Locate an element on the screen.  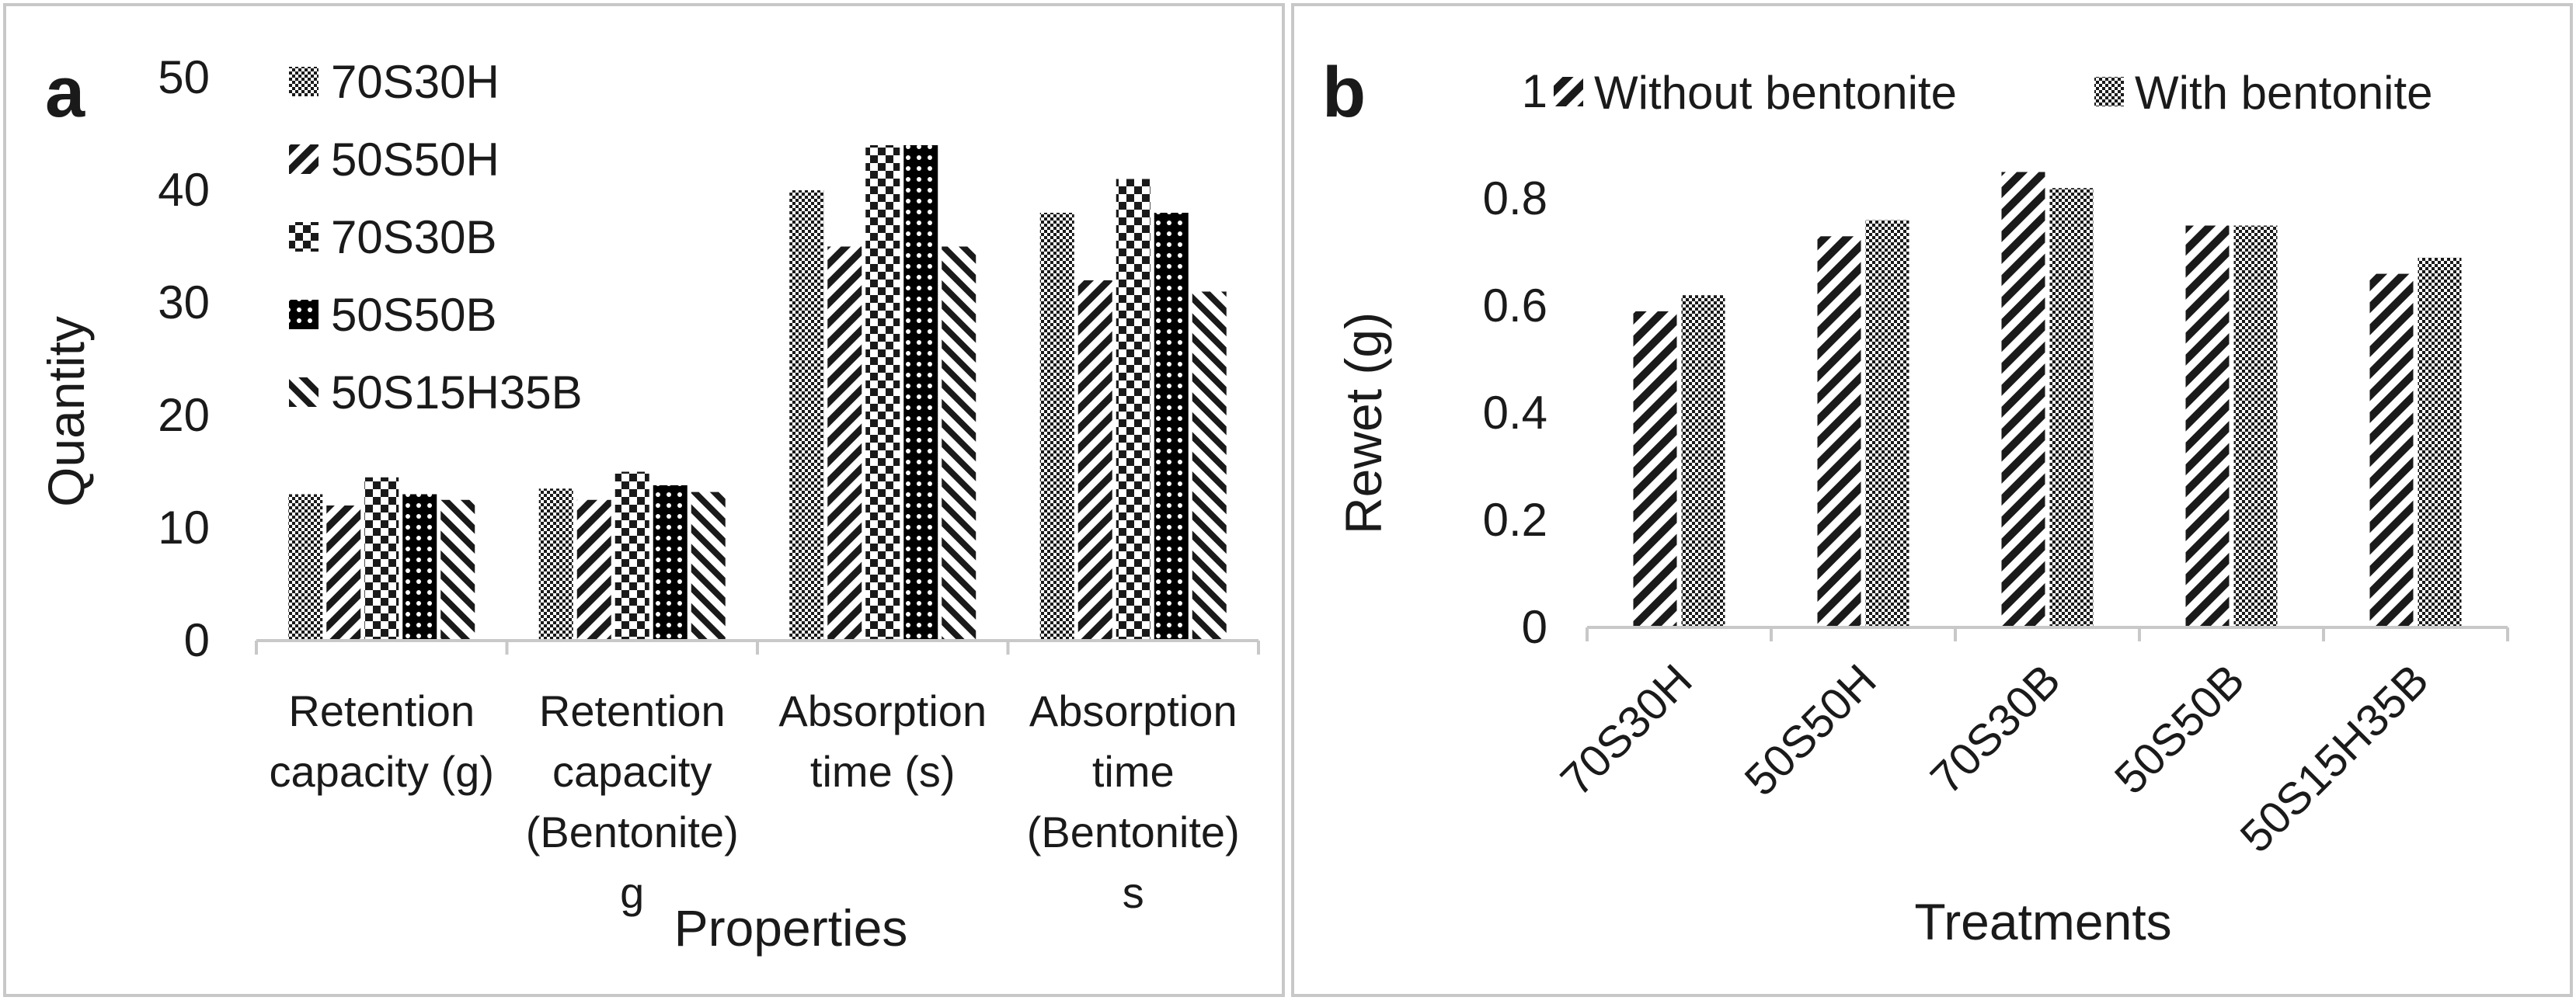
legend-label: Without bentonite is located at coordinates (1775, 93).